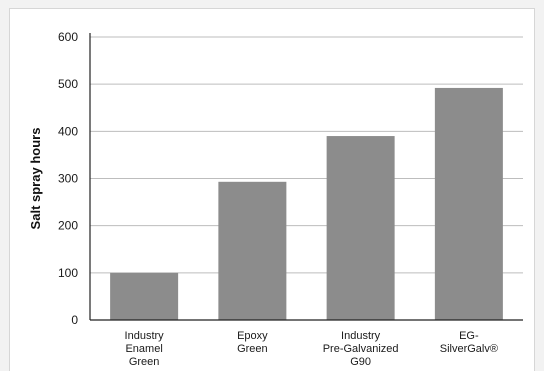  I want to click on x-tick-label: Pre-Galvanized, so click(361, 349).